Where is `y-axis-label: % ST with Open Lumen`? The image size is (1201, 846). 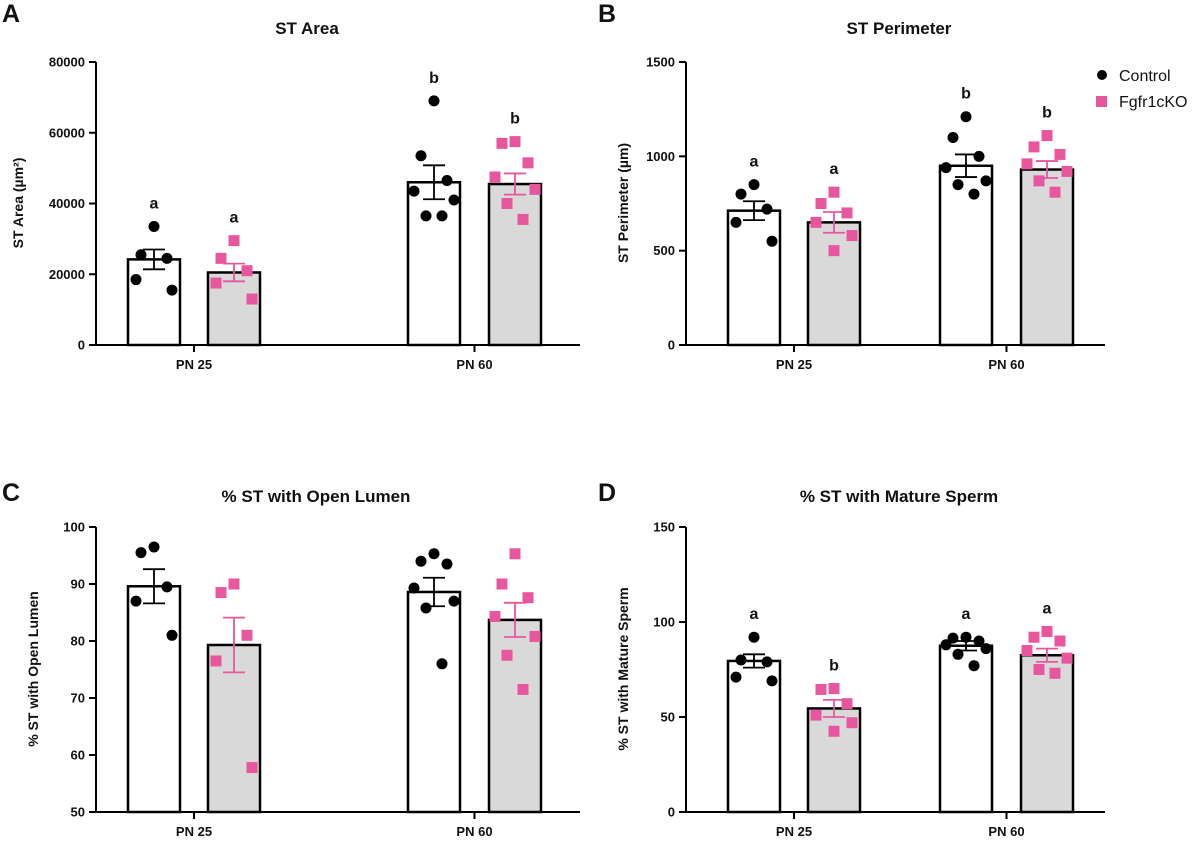
y-axis-label: % ST with Open Lumen is located at coordinates (33, 669).